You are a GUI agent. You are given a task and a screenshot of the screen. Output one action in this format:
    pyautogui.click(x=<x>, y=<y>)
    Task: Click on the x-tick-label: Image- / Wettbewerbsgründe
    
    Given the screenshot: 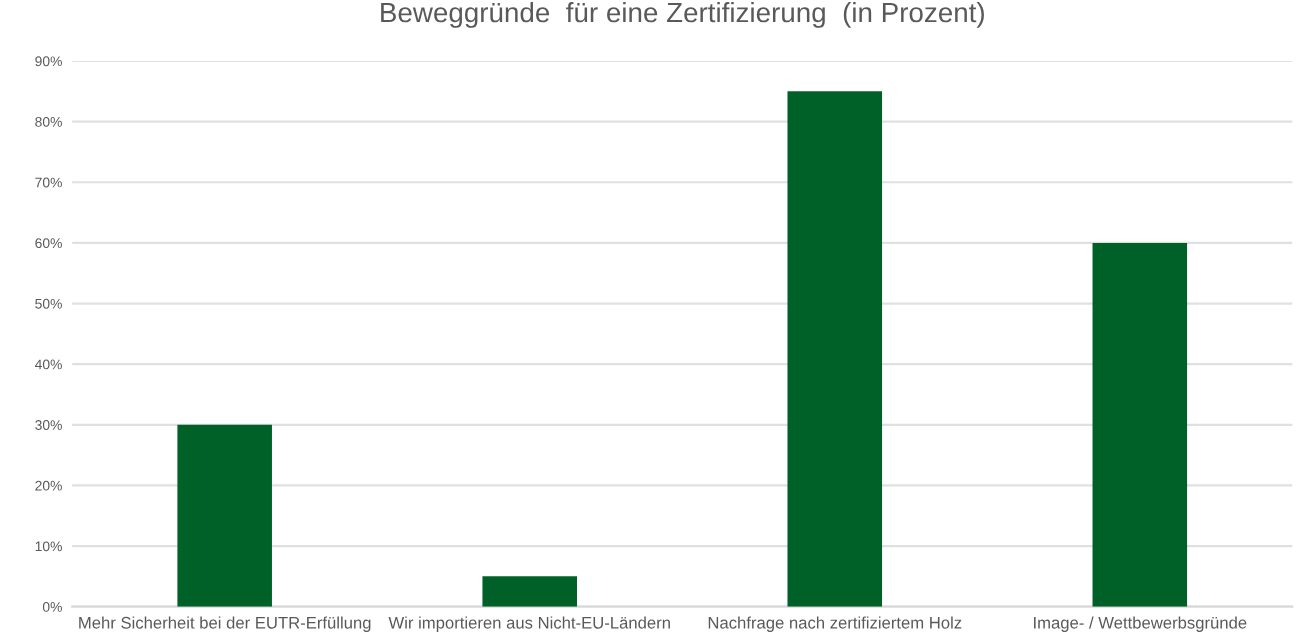 What is the action you would take?
    pyautogui.click(x=1140, y=624)
    